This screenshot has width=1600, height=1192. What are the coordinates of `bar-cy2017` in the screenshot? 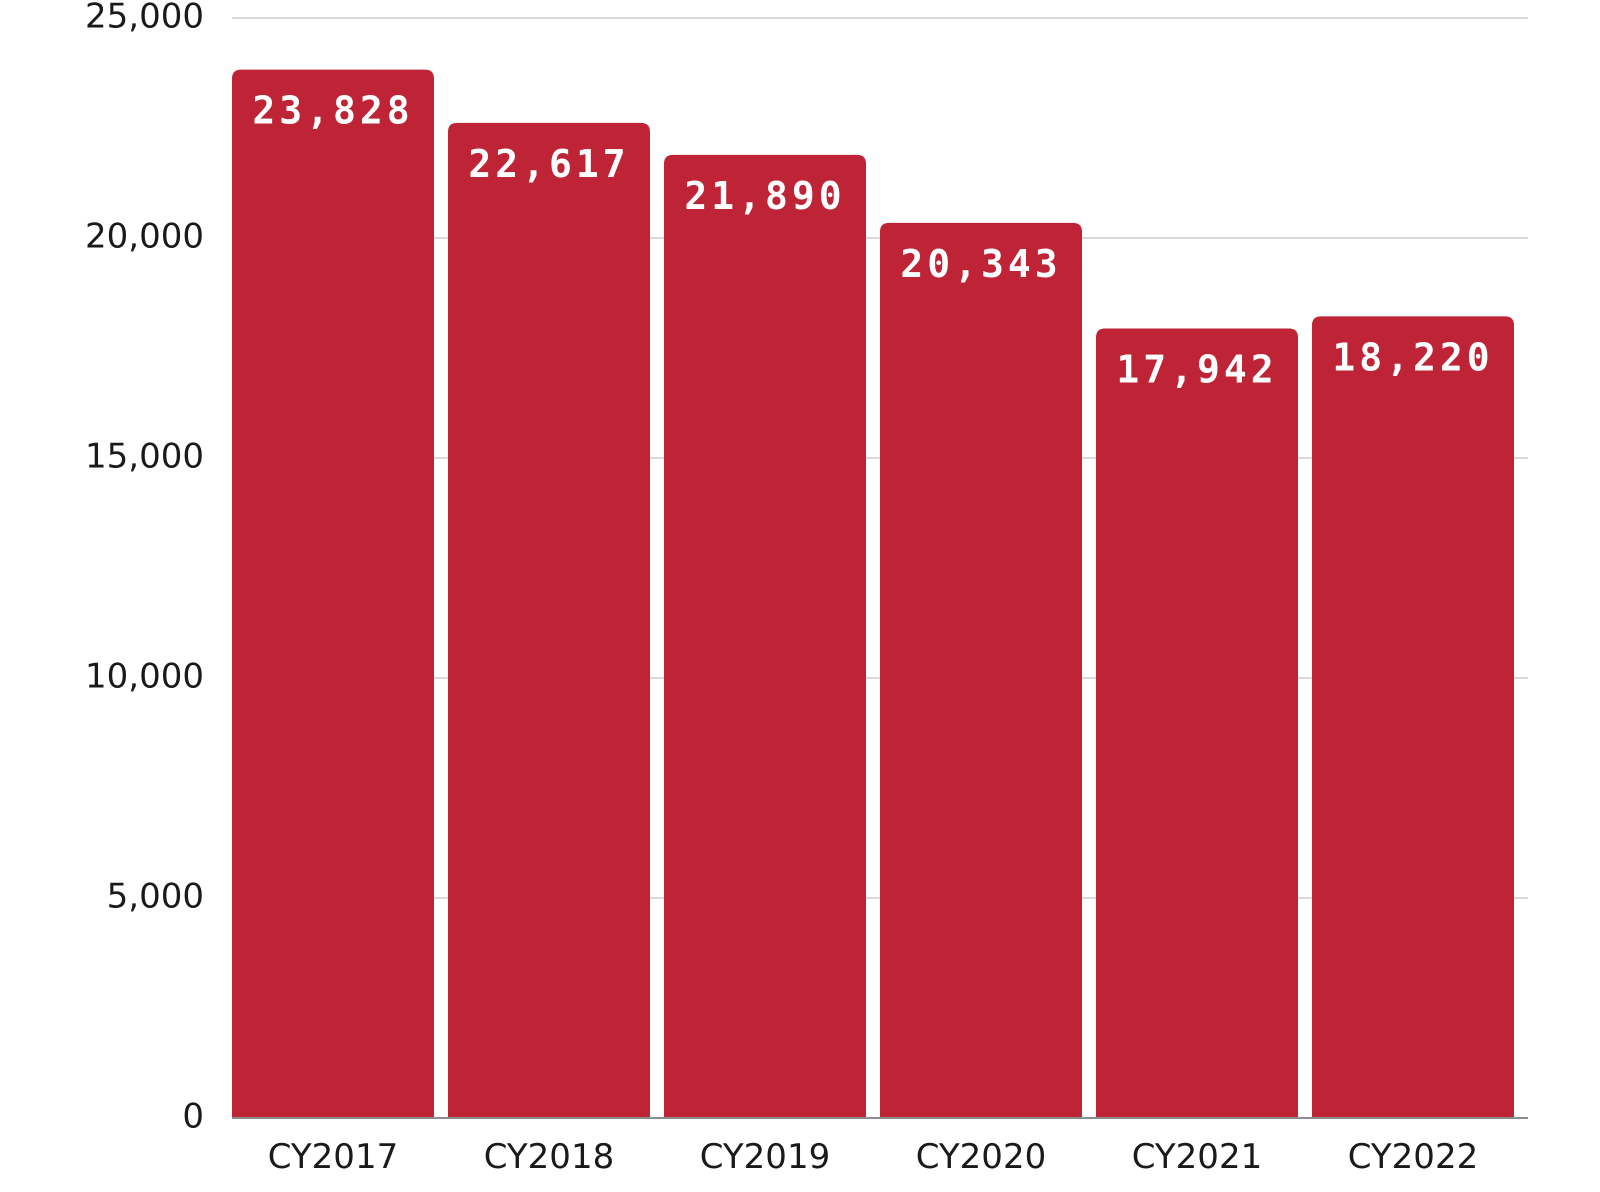 It's located at (333, 594).